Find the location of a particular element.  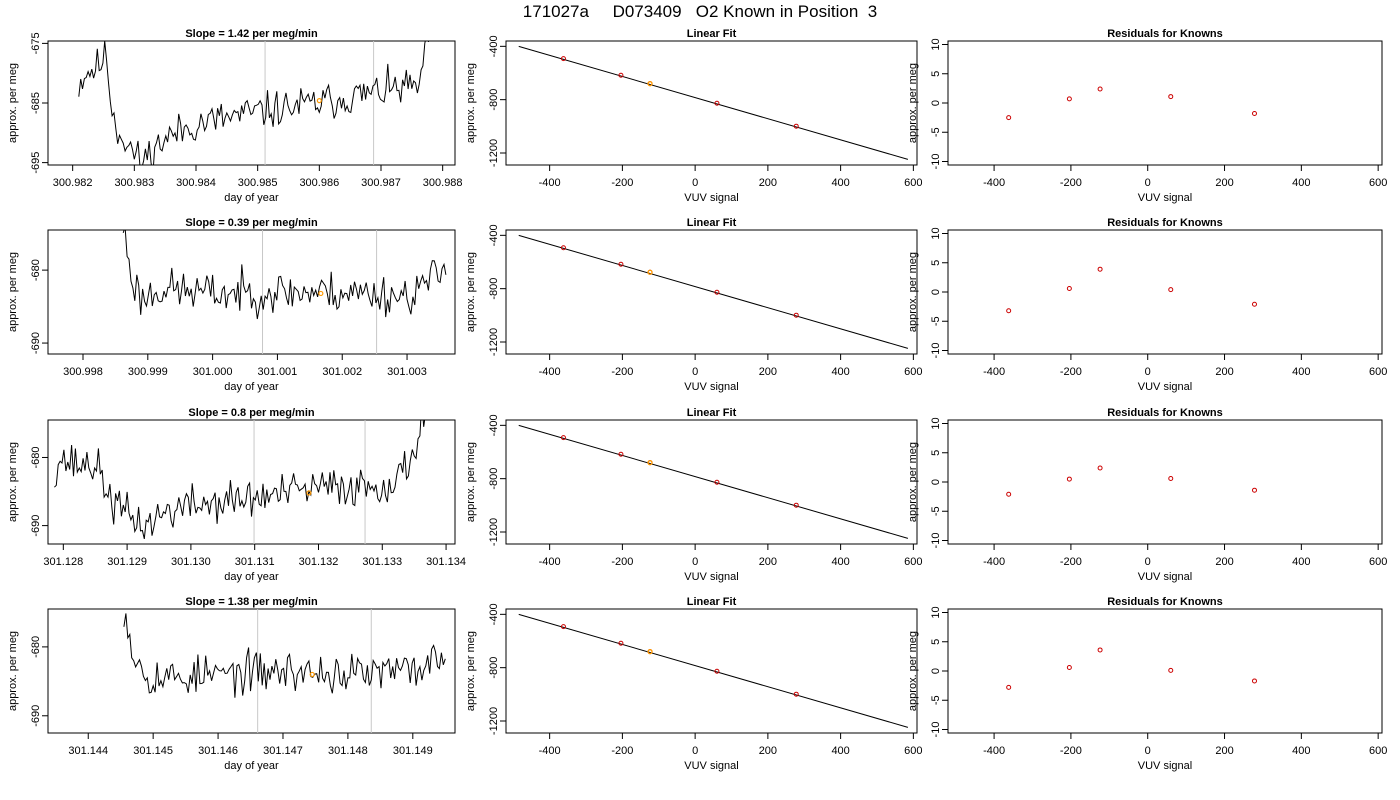

x-tick-label: 300.998 is located at coordinates (83, 372).